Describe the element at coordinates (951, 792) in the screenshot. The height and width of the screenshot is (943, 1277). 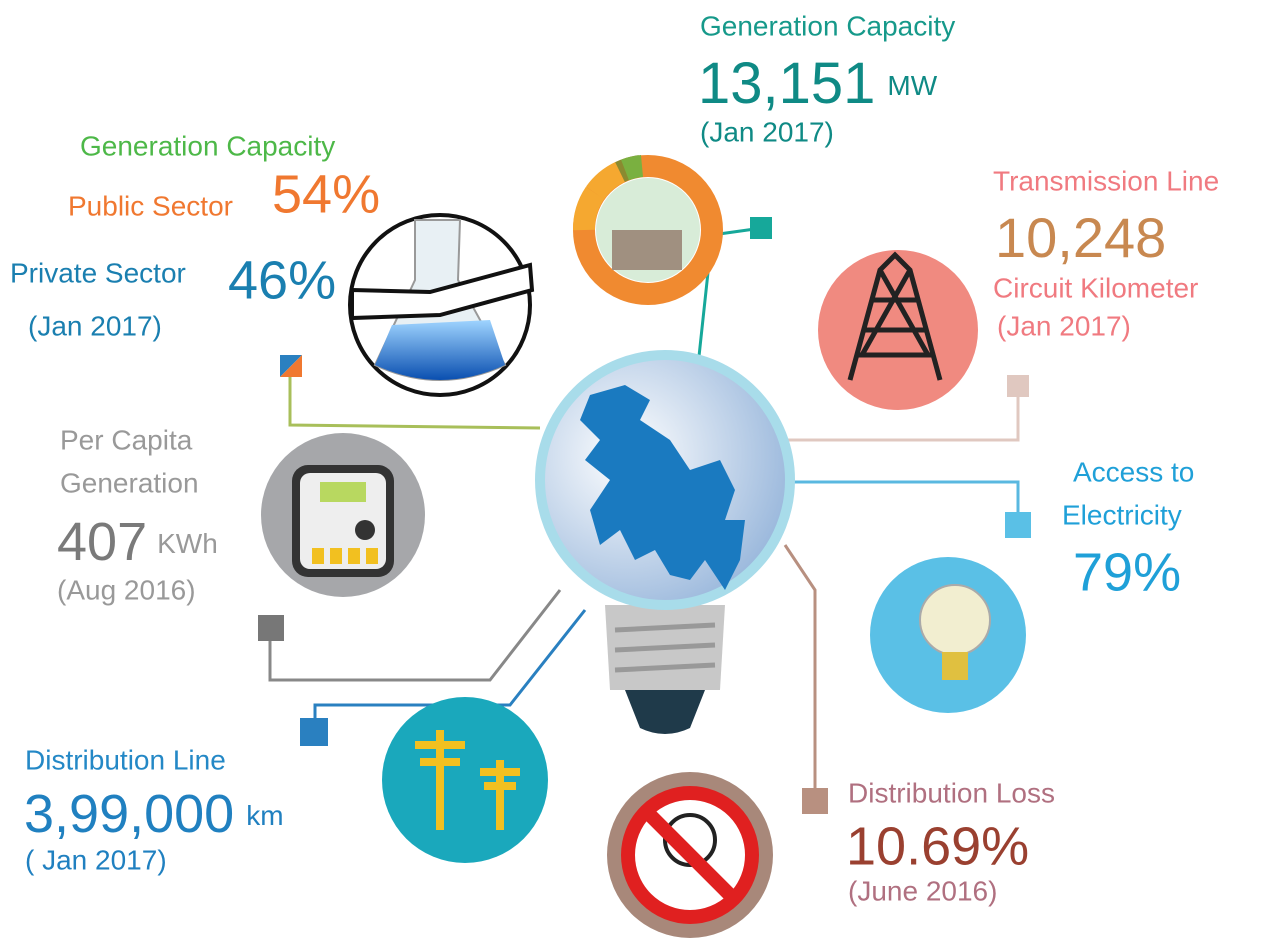
I see `label: Distribution Loss` at that location.